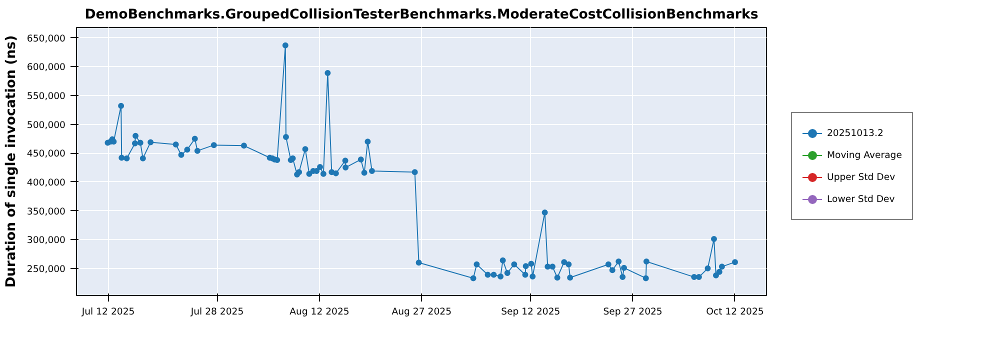 This screenshot has width=1000, height=350. I want to click on legend-label: 20251013.2, so click(855, 133).